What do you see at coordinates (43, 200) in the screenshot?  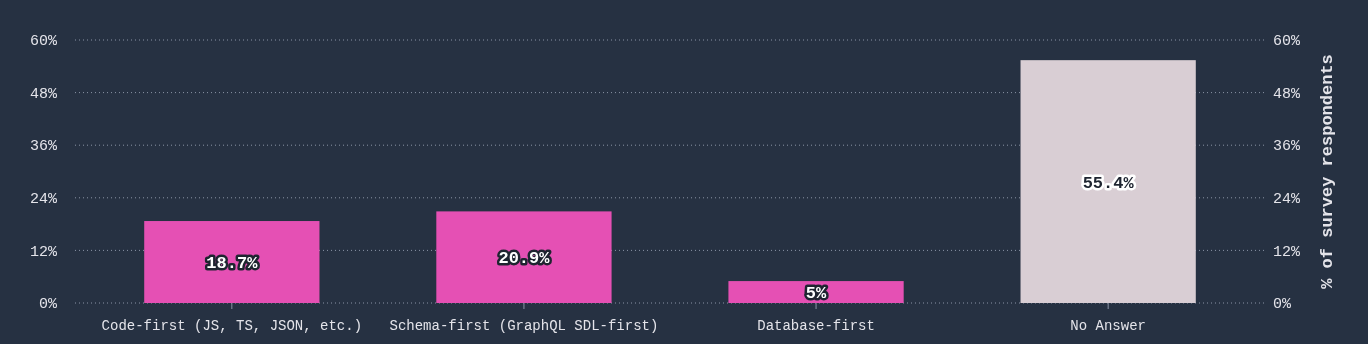 I see `y-tick-label: 24%` at bounding box center [43, 200].